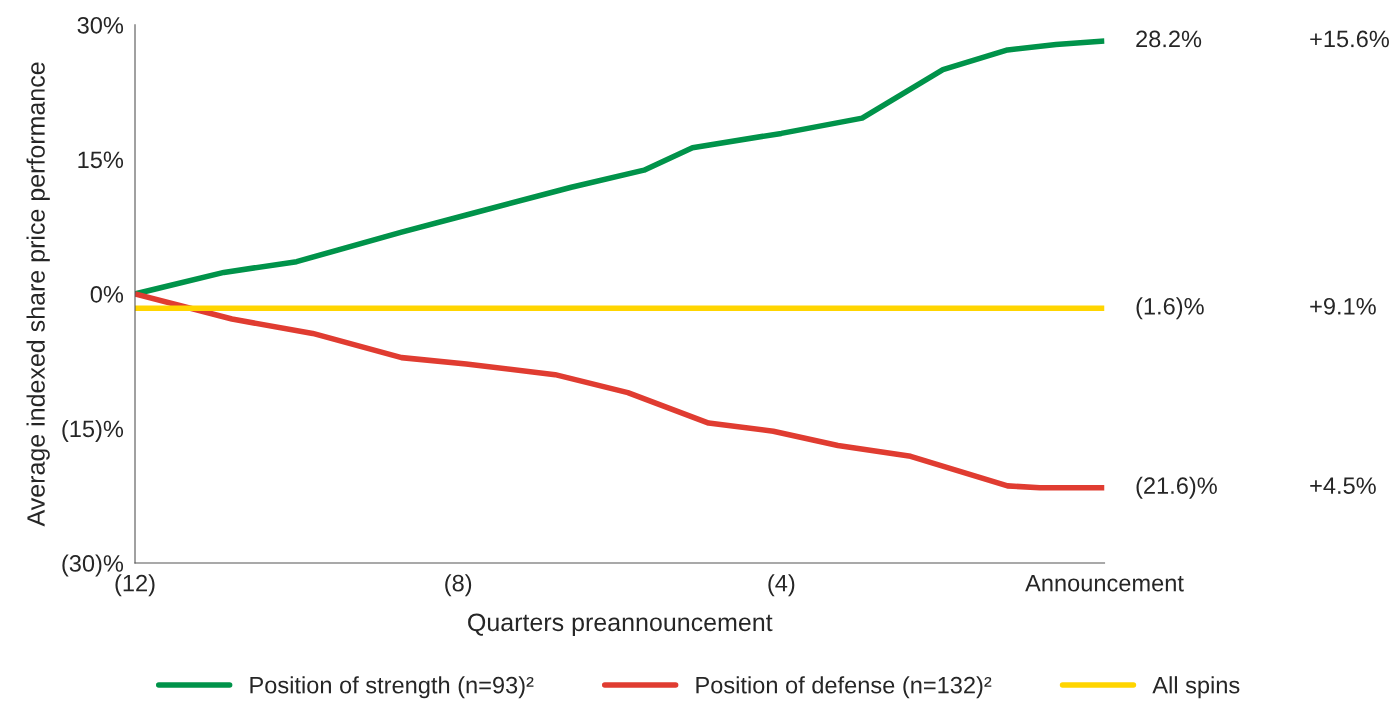  I want to click on legend-label: All spins, so click(1196, 687).